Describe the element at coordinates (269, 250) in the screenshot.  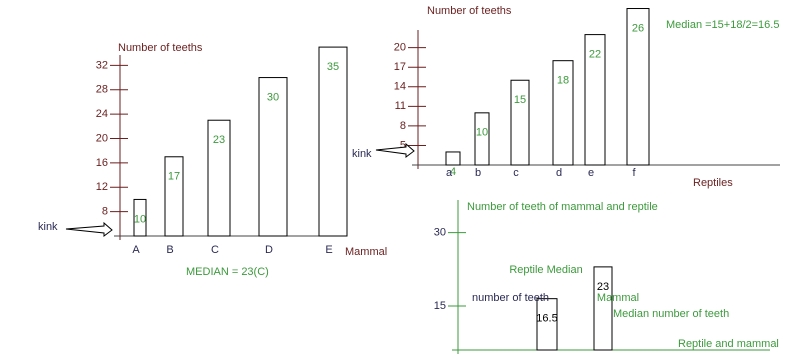
I see `x-tick-label: D` at that location.